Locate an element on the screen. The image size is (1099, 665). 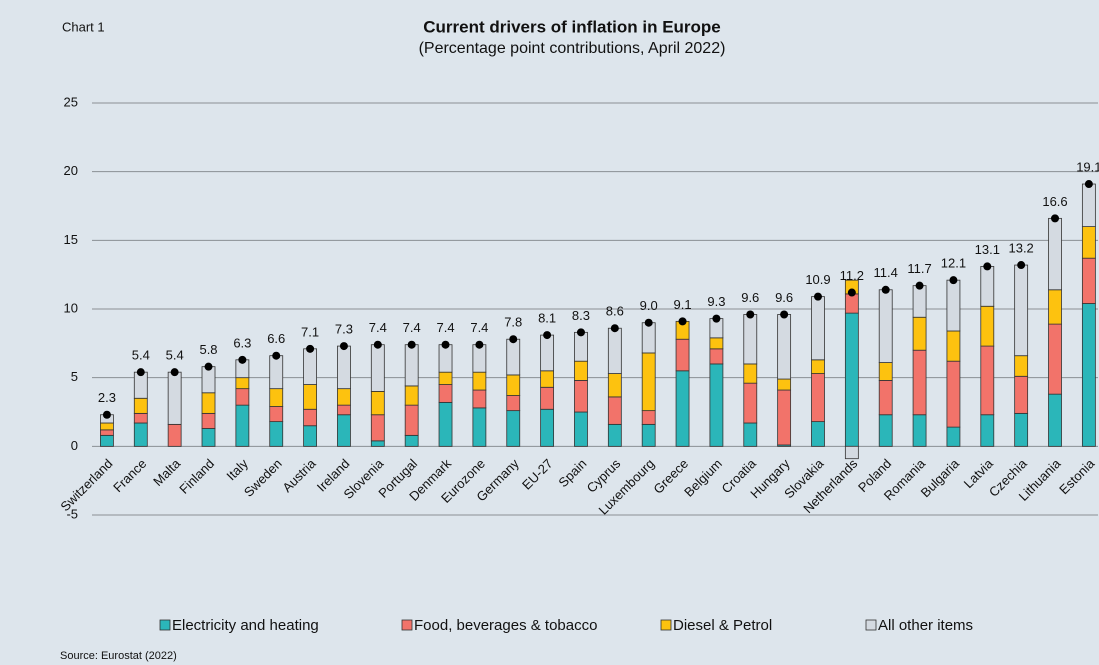
x-tick-label: Sweden is located at coordinates (263, 478).